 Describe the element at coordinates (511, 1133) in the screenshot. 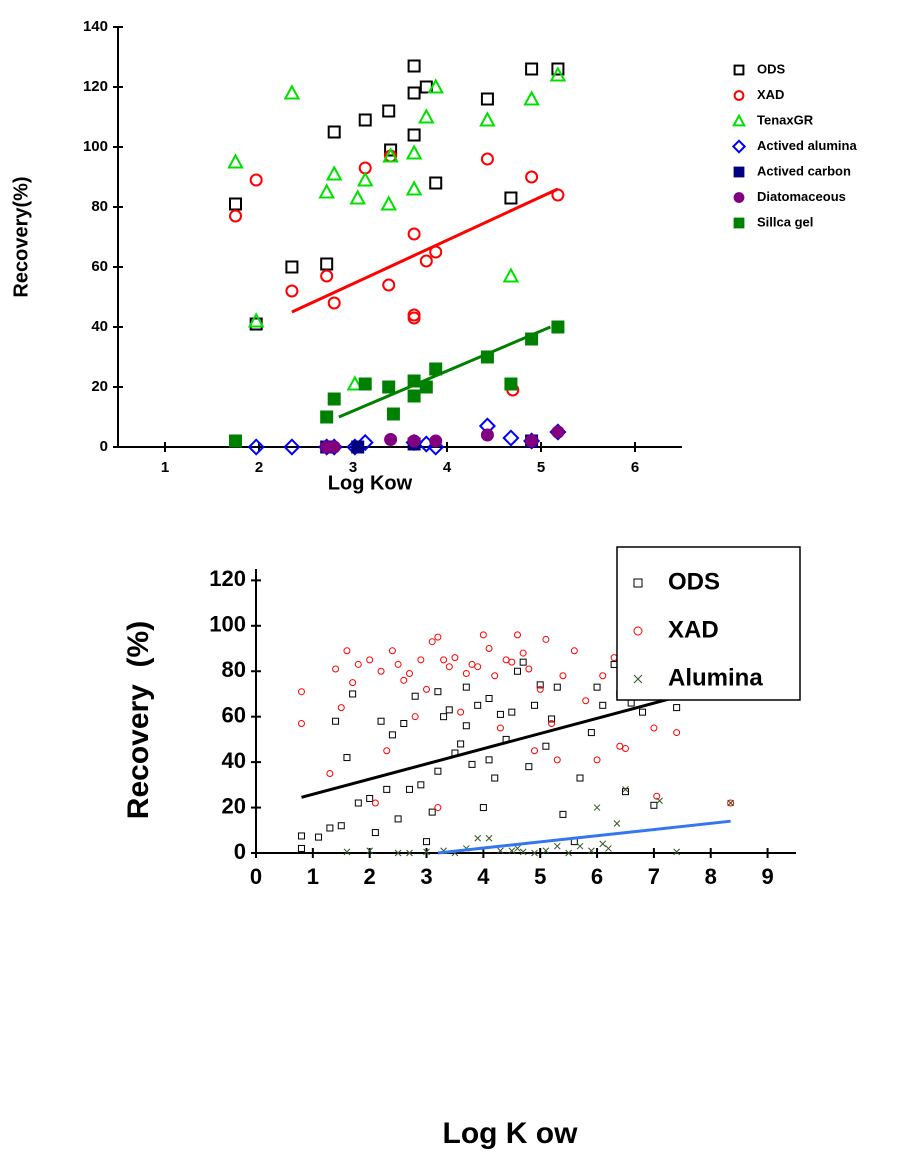

I see `x-axis-title: Log K ow` at that location.